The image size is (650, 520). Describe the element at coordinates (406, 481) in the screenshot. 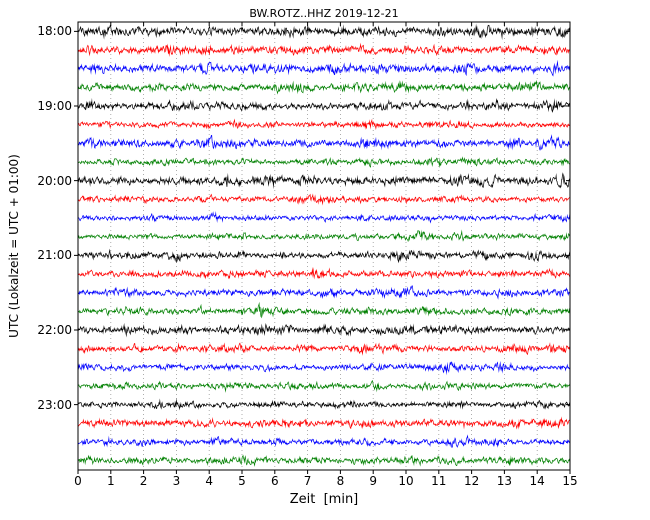

I see `x-tick-label: 10` at that location.